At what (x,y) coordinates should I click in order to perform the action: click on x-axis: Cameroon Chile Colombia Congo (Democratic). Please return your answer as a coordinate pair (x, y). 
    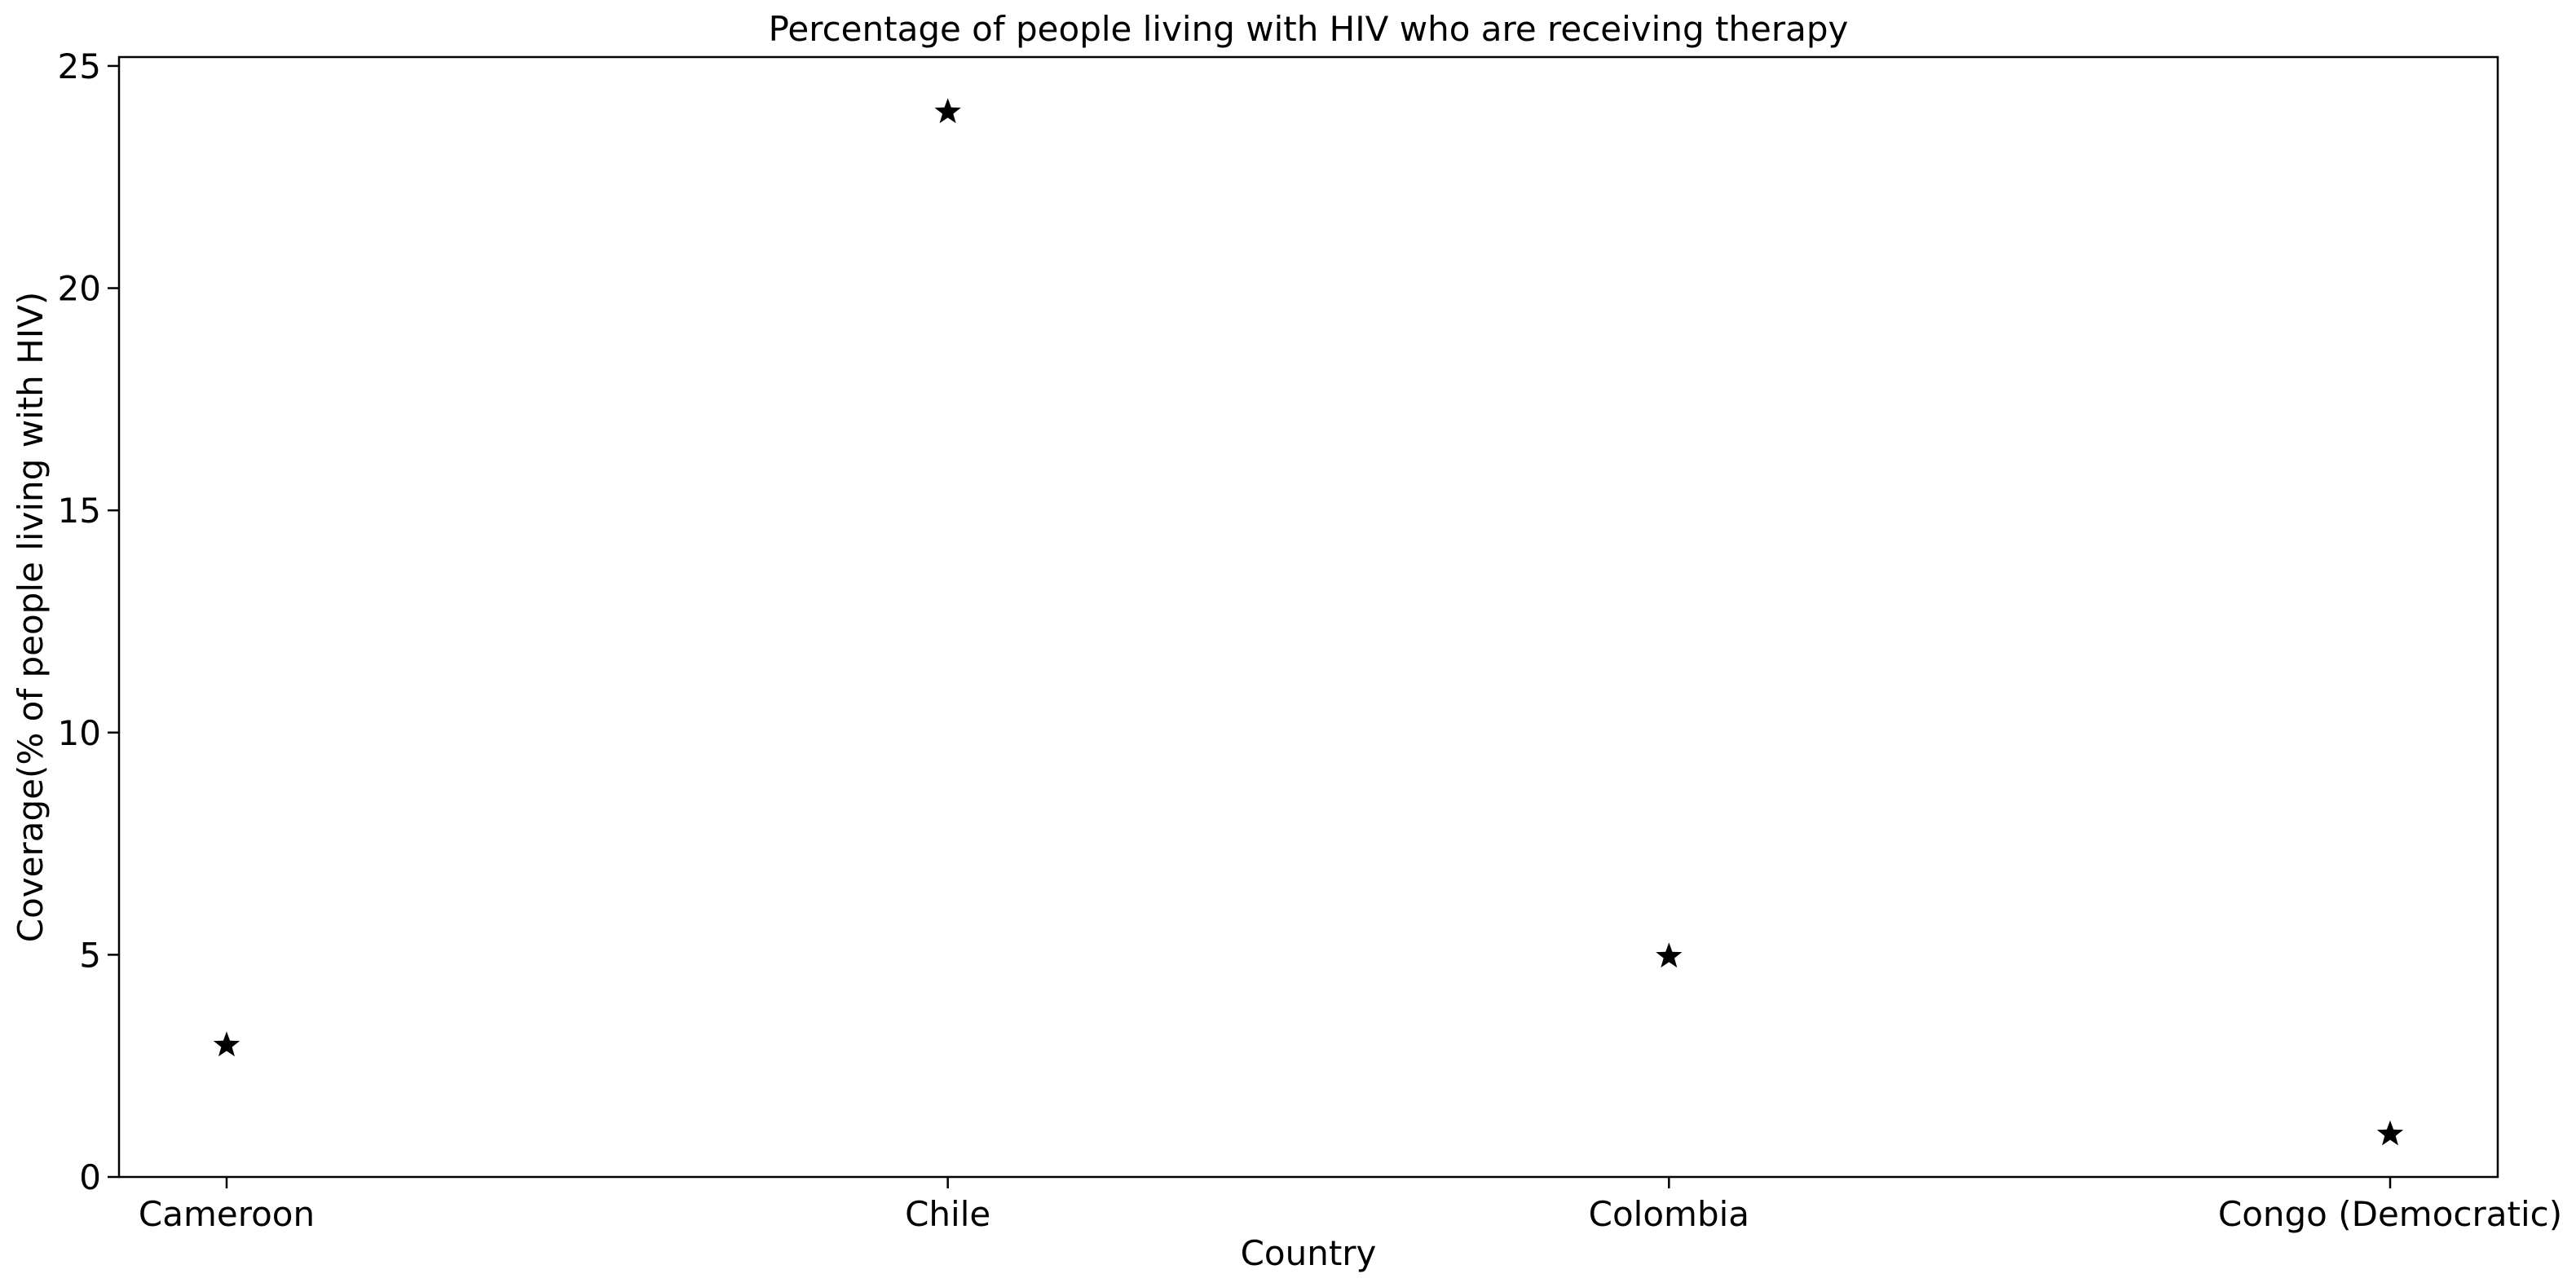
    Looking at the image, I should click on (1350, 1205).